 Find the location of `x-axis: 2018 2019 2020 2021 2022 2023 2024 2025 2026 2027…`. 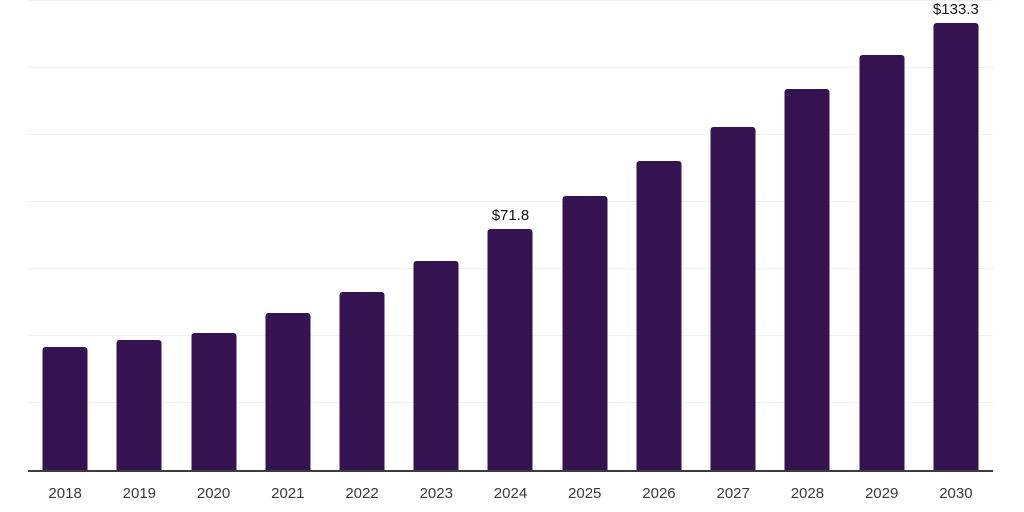

x-axis: 2018 2019 2020 2021 2022 2023 2024 2025 2026 2027… is located at coordinates (510, 492).